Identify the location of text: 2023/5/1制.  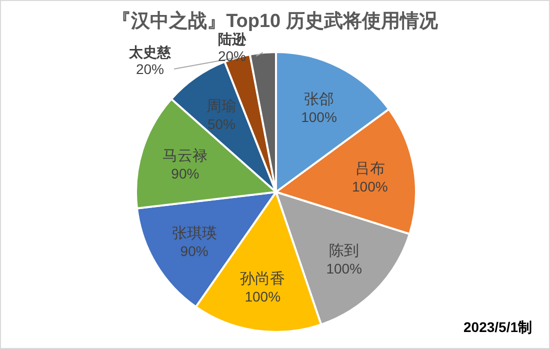
(498, 327).